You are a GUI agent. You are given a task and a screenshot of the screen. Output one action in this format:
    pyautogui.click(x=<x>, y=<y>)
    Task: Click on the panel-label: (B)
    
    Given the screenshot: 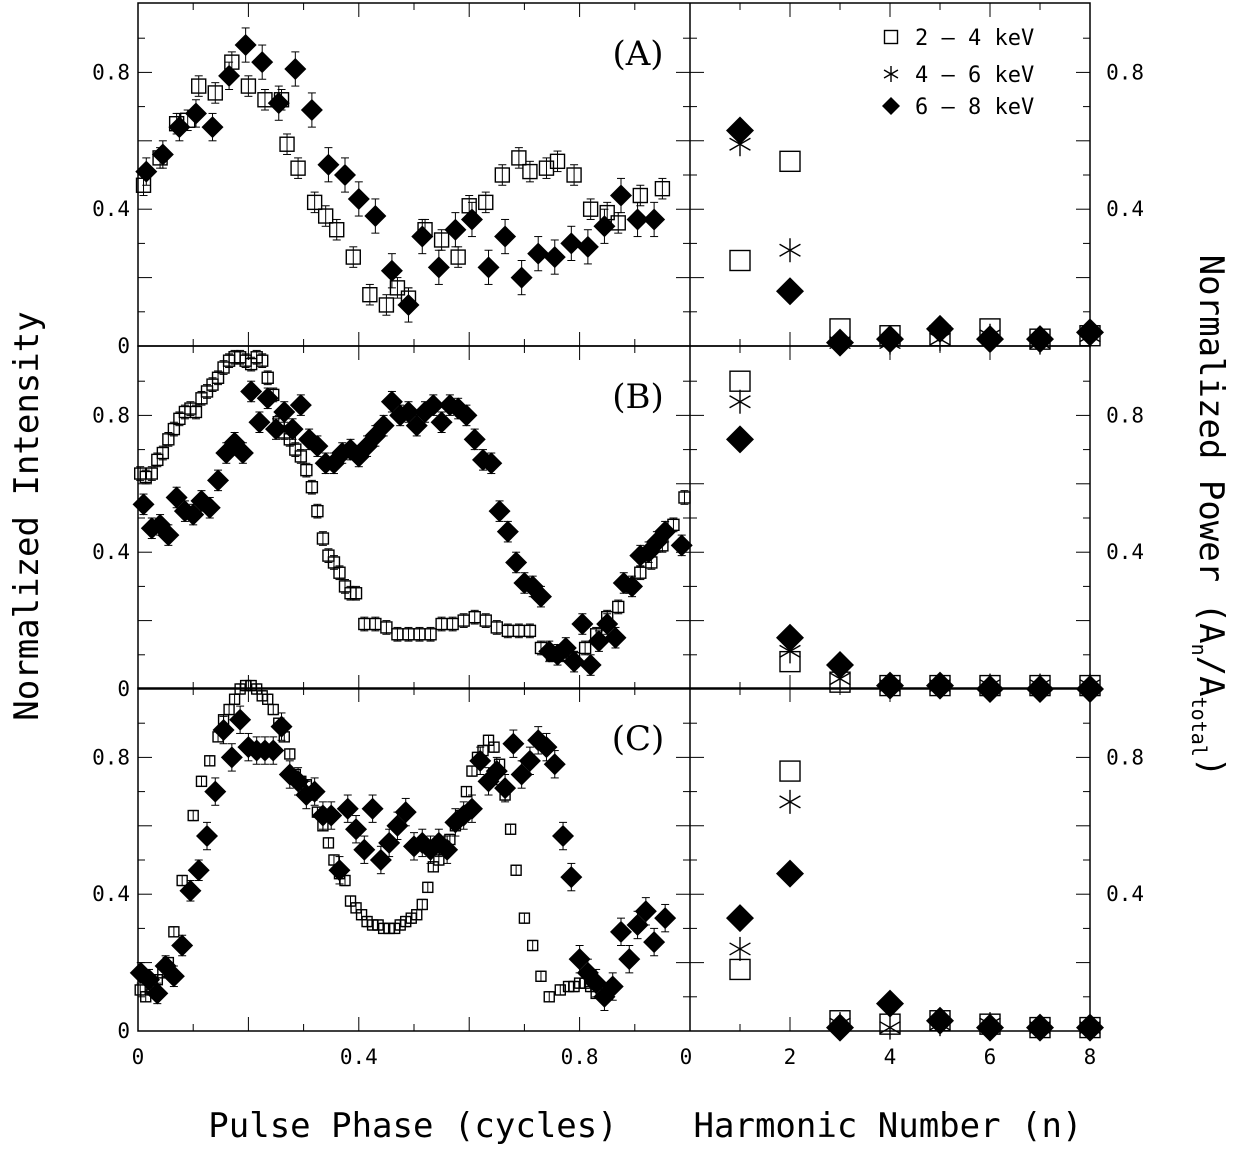 What is the action you would take?
    pyautogui.click(x=638, y=397)
    